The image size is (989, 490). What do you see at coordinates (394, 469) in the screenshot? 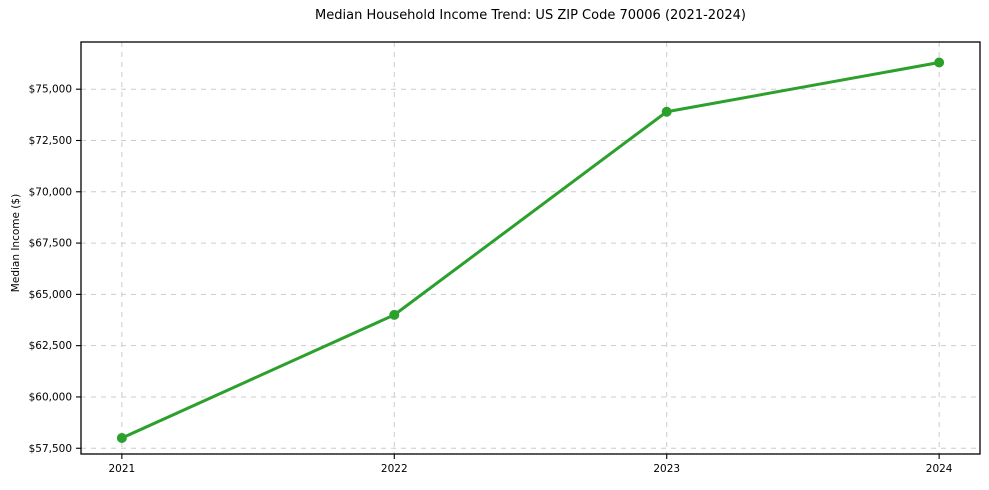
I see `x-tick-label: 2022` at bounding box center [394, 469].